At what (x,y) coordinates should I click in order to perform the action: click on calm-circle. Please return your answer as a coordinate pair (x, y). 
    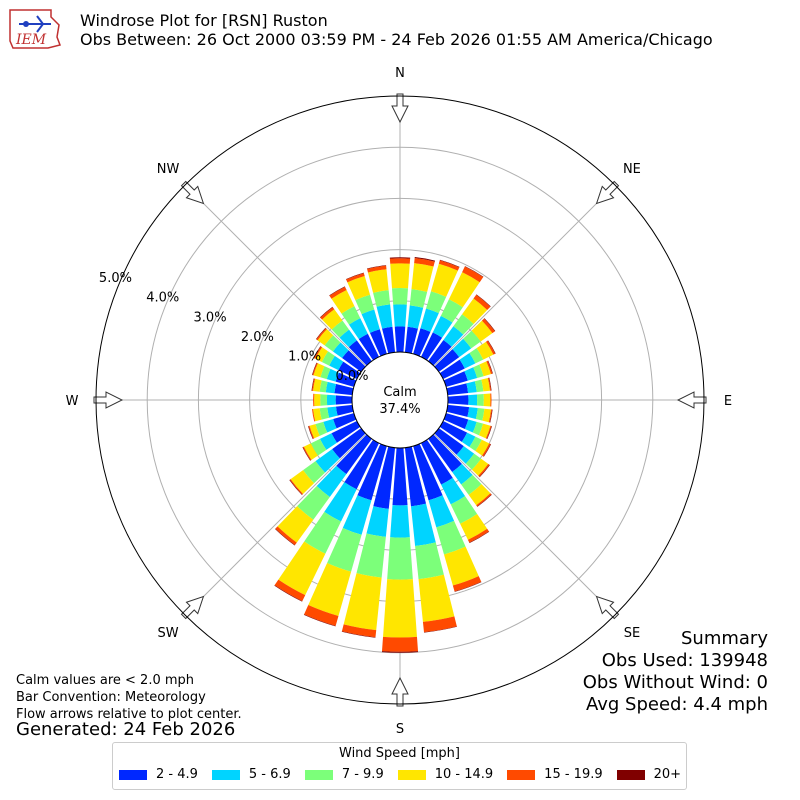
    Looking at the image, I should click on (400, 400).